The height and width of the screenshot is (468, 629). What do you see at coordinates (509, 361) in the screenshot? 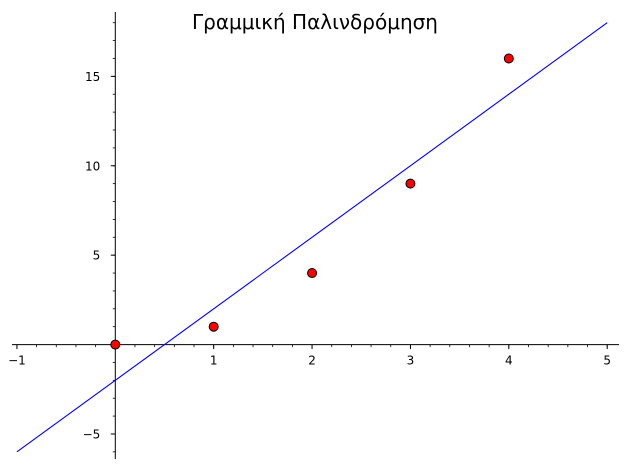
I see `x-tick-label: 4` at bounding box center [509, 361].